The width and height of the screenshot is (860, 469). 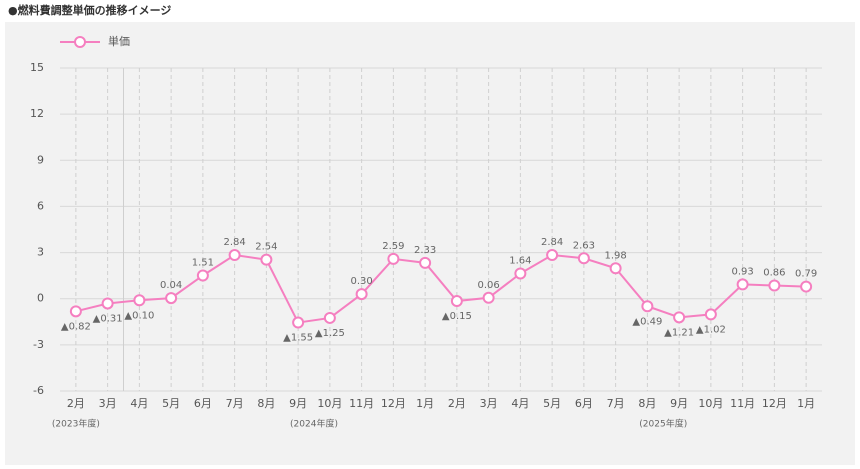 I want to click on data-label: 0.30, so click(x=361, y=281).